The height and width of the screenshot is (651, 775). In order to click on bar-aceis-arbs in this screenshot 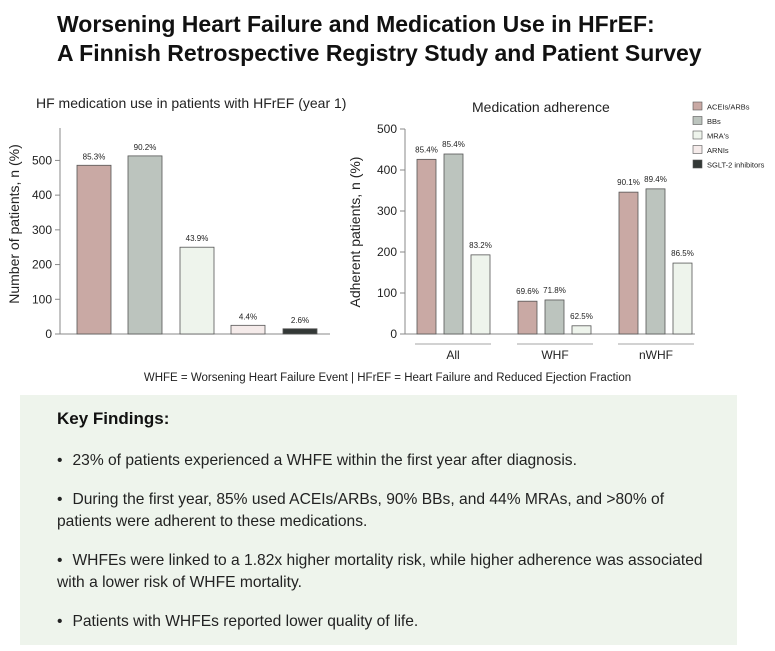, I will do `click(94, 249)`.